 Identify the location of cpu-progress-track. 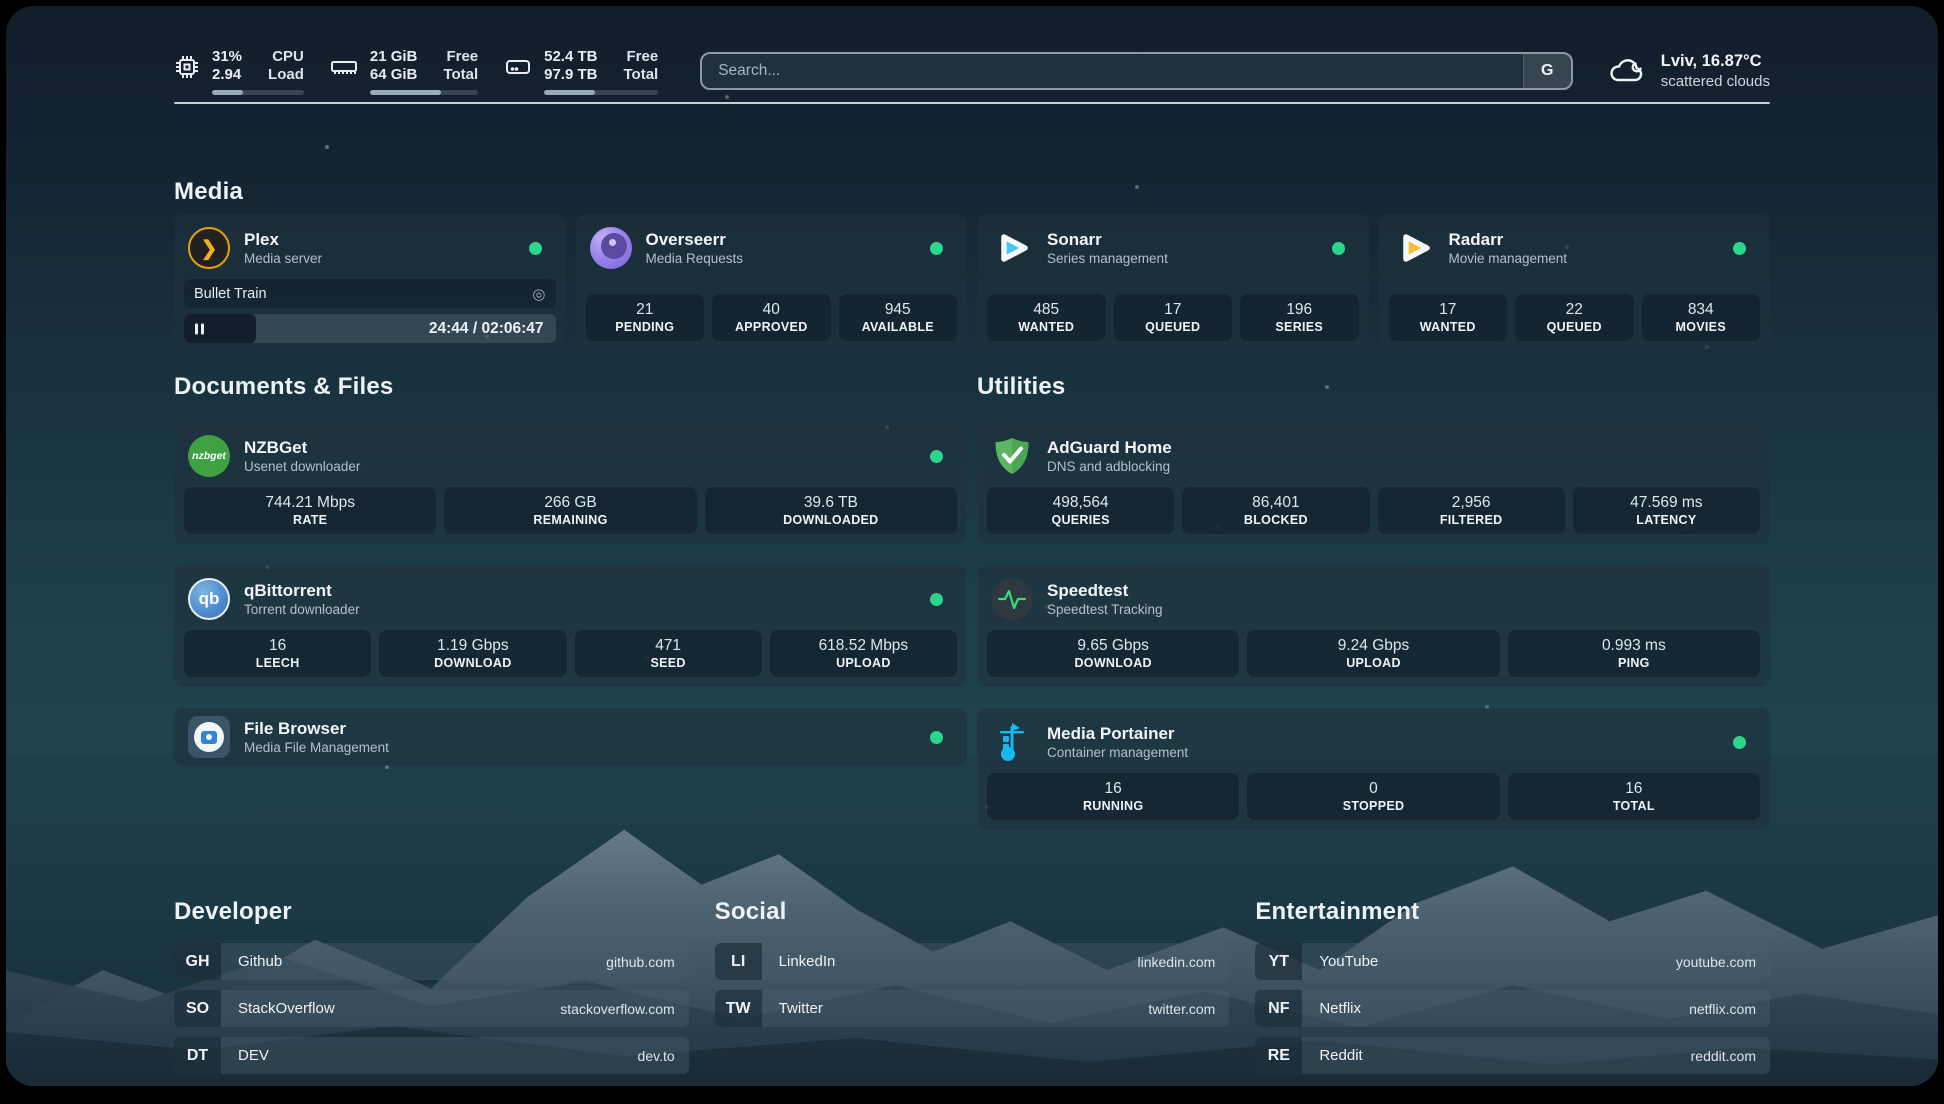
(258, 92).